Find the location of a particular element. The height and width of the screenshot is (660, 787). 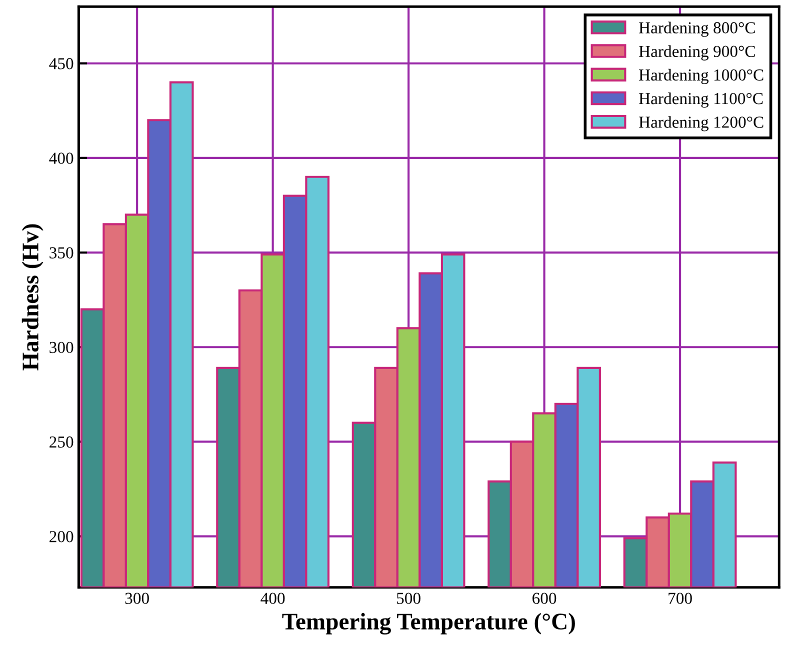

y-tick-label: 300 is located at coordinates (62, 348).